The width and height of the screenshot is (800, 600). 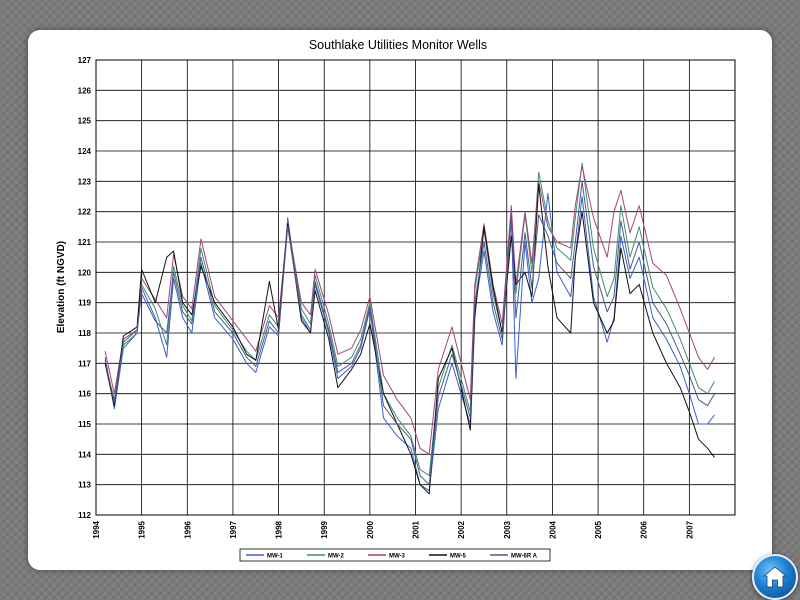 What do you see at coordinates (84, 363) in the screenshot?
I see `y-tick-label: 117` at bounding box center [84, 363].